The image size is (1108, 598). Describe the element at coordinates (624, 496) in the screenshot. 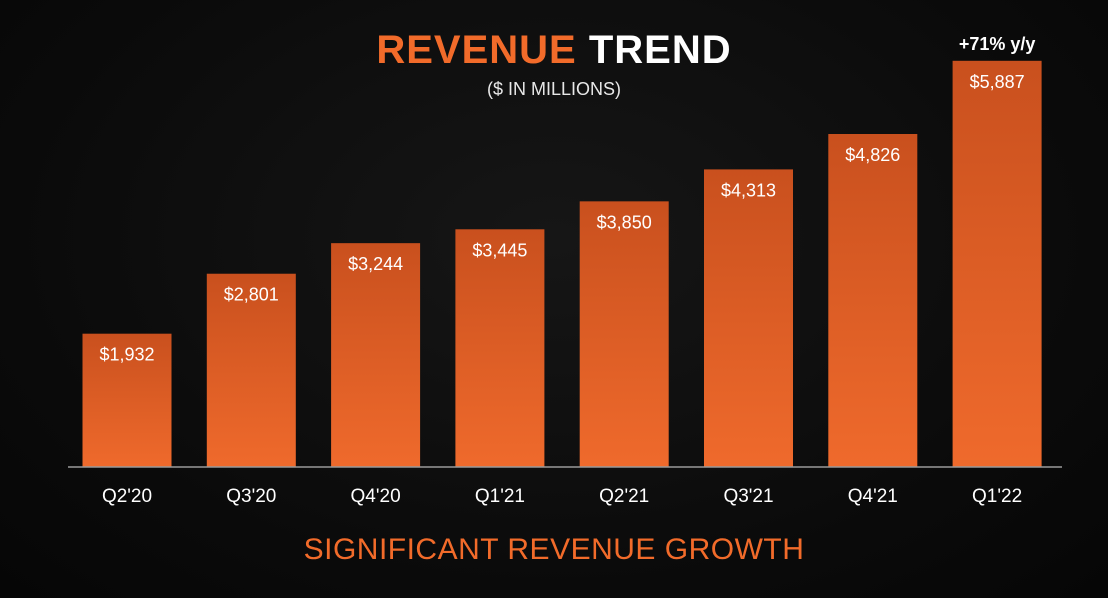

I see `x-tick-label: Q2'21` at that location.